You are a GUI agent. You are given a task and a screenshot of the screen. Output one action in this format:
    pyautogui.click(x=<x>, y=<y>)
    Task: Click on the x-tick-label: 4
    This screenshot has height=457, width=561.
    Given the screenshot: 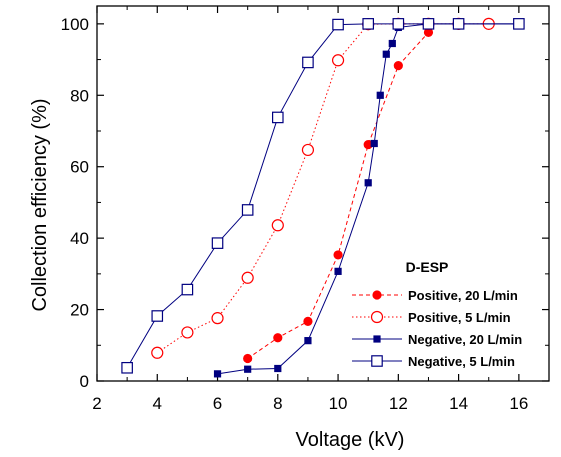 What is the action you would take?
    pyautogui.click(x=157, y=403)
    